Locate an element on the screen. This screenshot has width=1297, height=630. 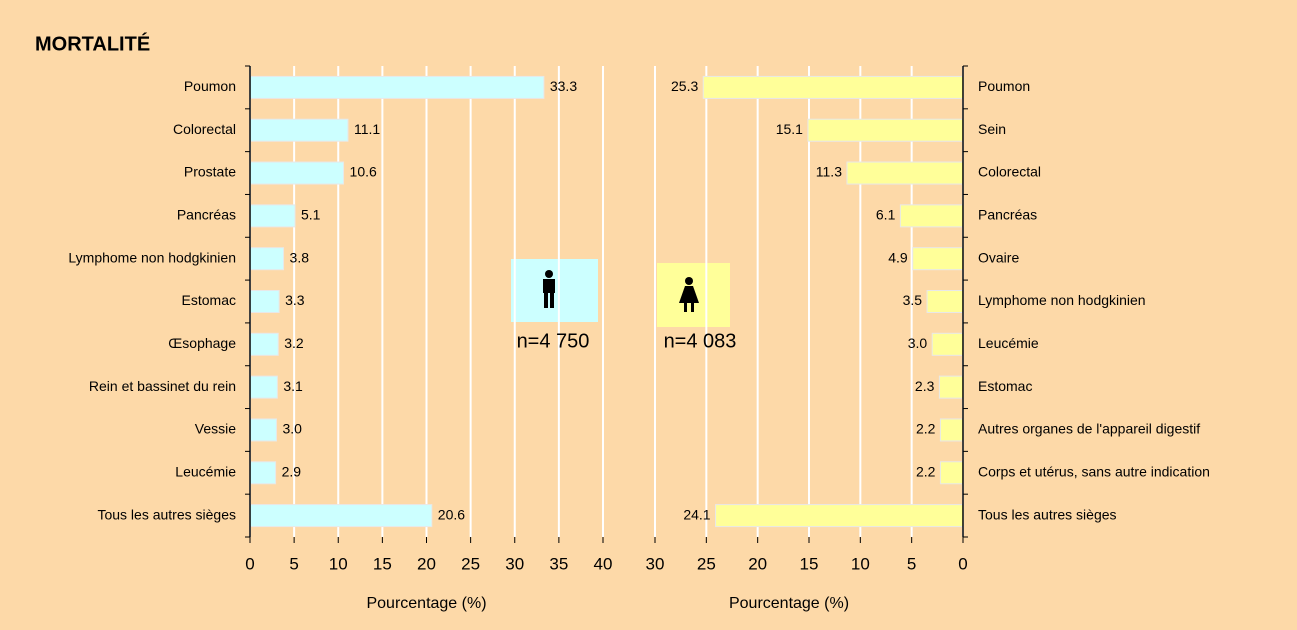
data-label: 11.3 is located at coordinates (829, 172).